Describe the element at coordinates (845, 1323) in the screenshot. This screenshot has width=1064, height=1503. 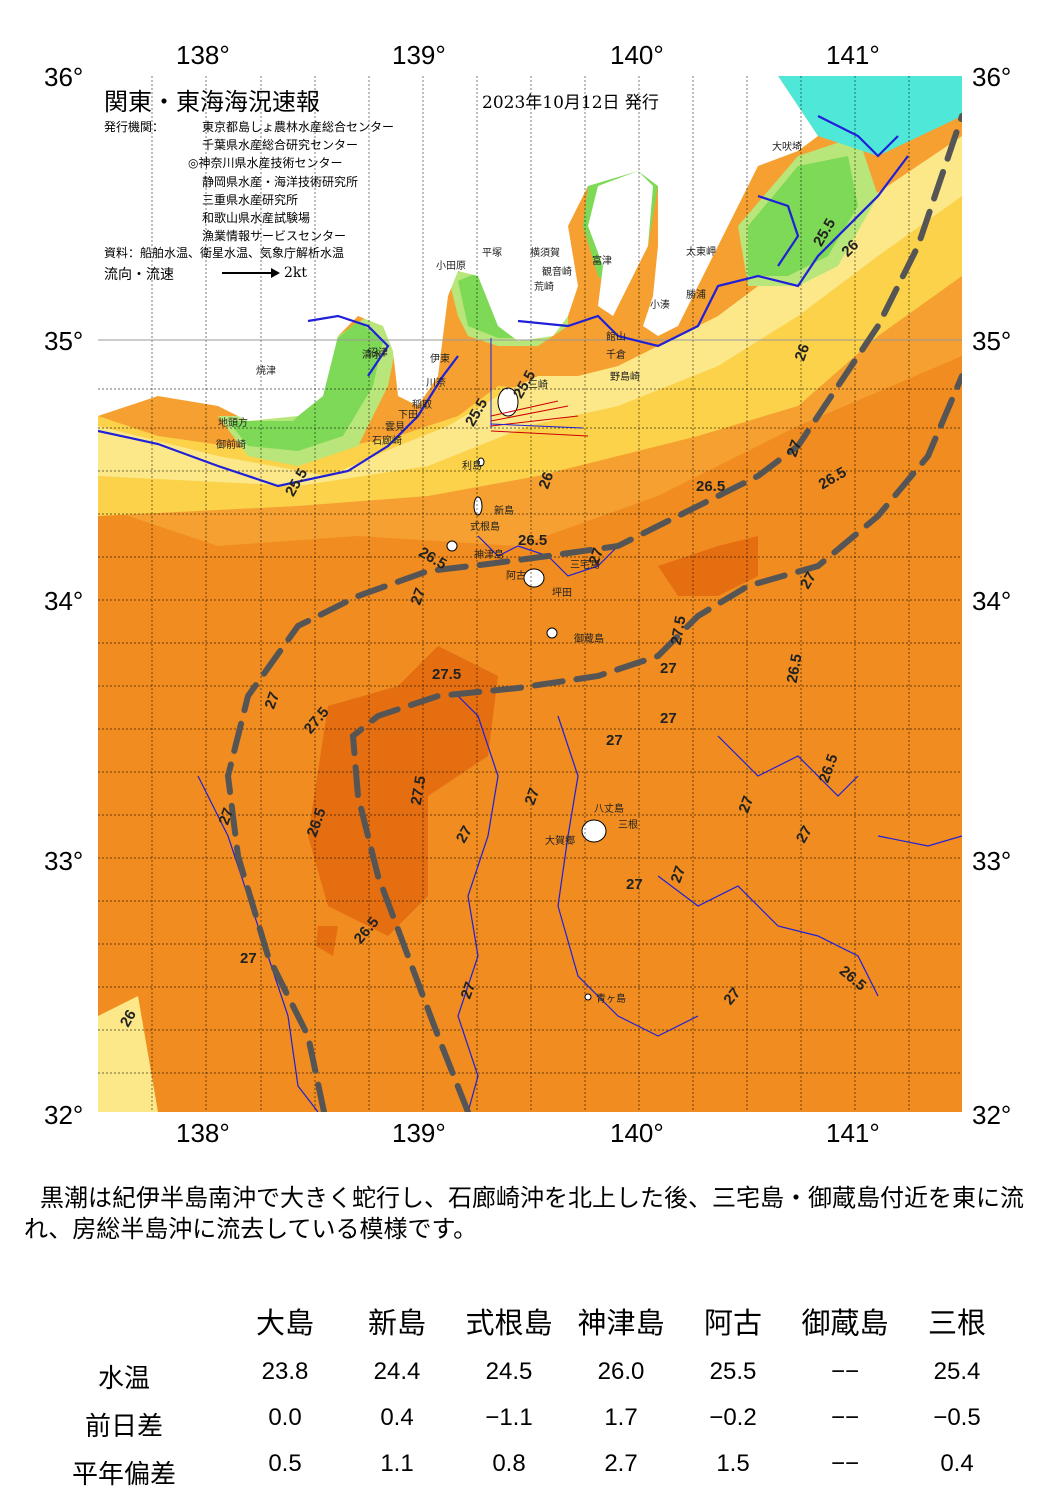
I see `table-header: 御蔵島` at that location.